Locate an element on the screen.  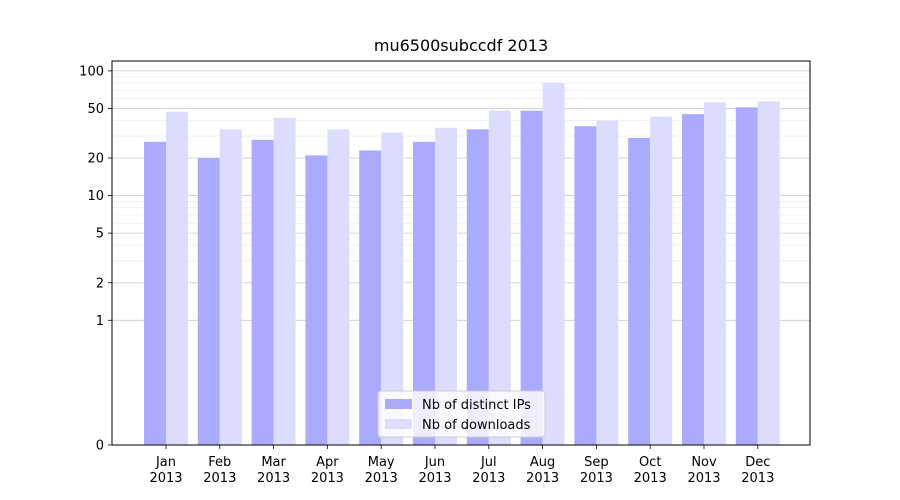
y-tick-label: 100 is located at coordinates (91, 71).